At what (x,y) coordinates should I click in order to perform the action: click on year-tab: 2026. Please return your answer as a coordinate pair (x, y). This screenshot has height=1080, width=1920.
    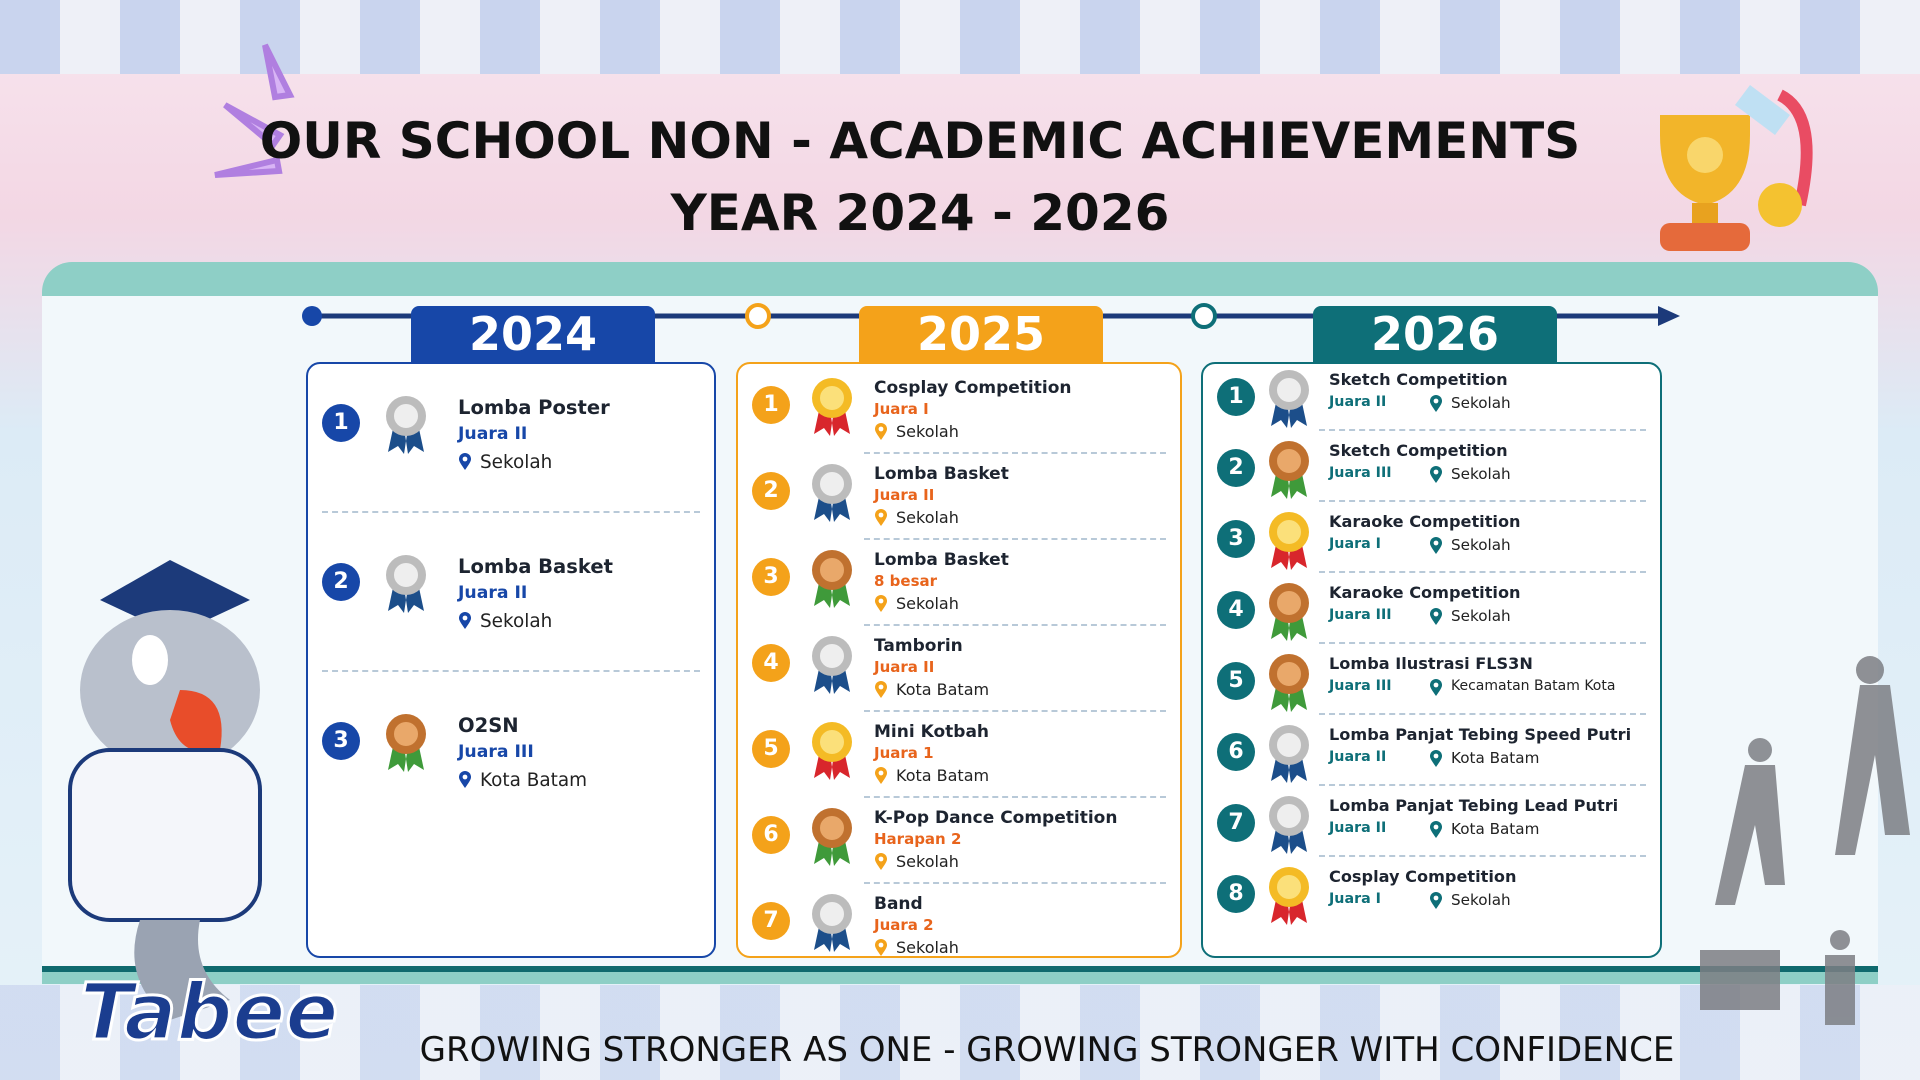
    Looking at the image, I should click on (1435, 340).